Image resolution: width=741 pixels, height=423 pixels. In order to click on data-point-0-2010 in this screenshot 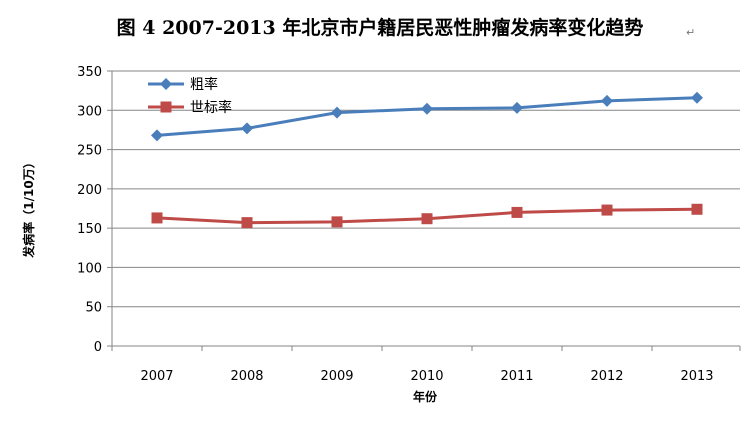, I will do `click(427, 108)`.